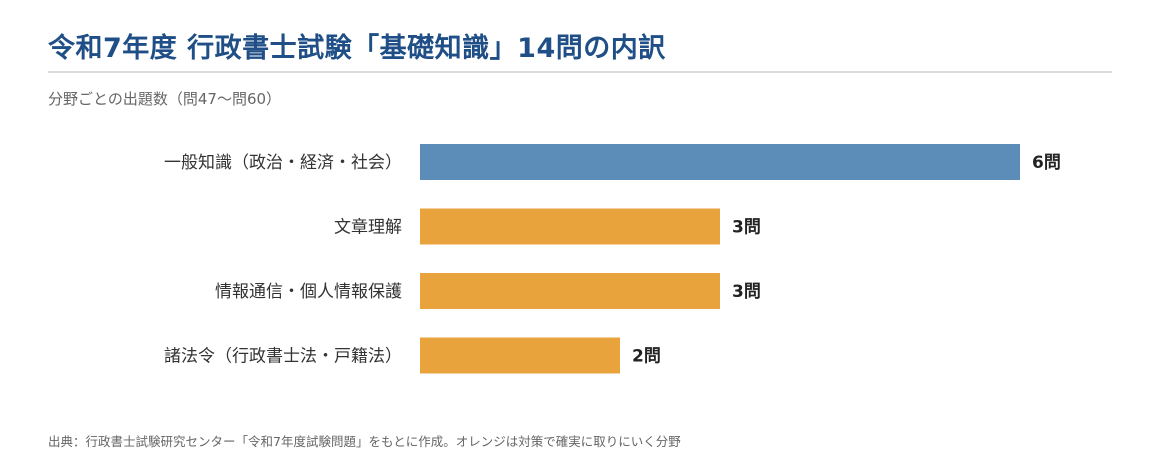 The image size is (1160, 476). I want to click on chart-subtitle: 分野ごとの出題数（問47〜問60）, so click(165, 99).